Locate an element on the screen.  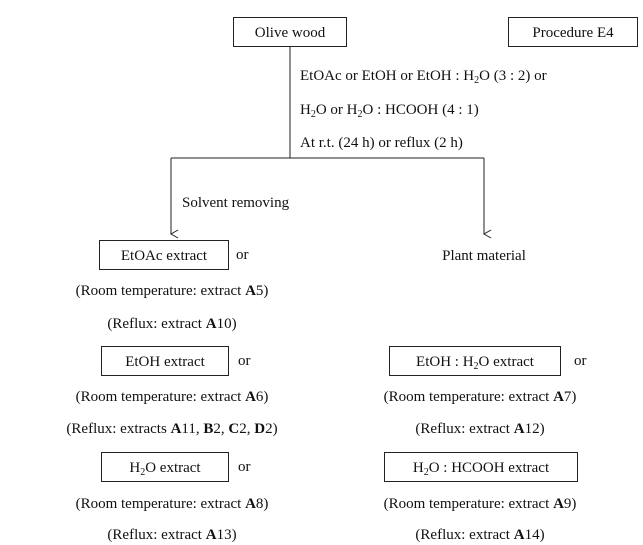
text-part: D is located at coordinates (260, 429).